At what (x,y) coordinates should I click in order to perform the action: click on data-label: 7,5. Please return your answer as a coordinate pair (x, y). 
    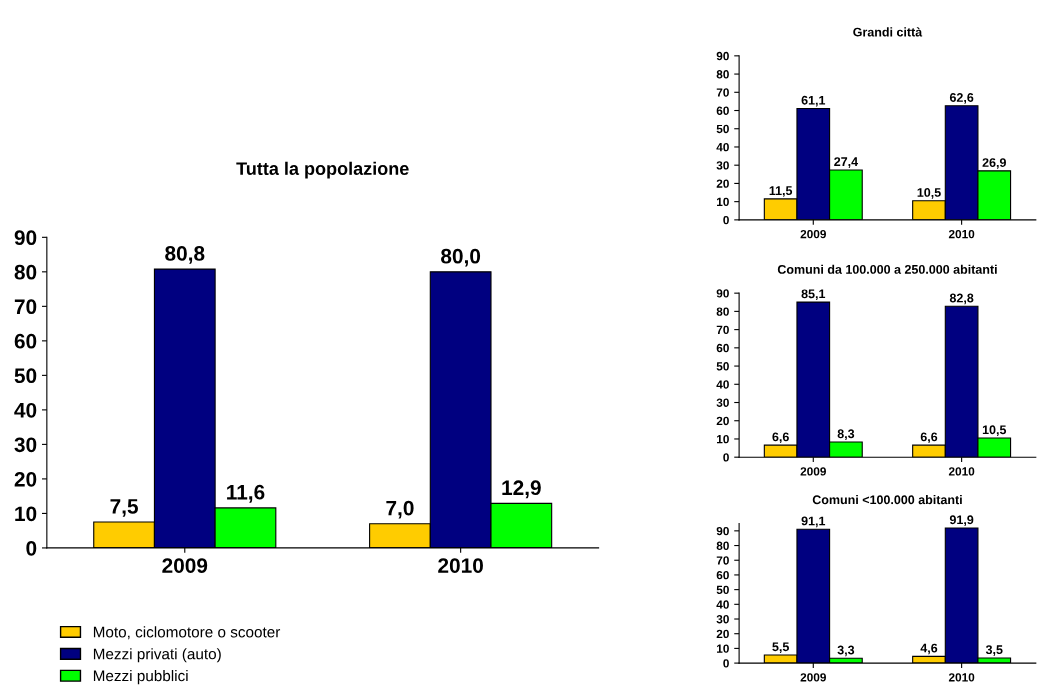
    Looking at the image, I should click on (124, 508).